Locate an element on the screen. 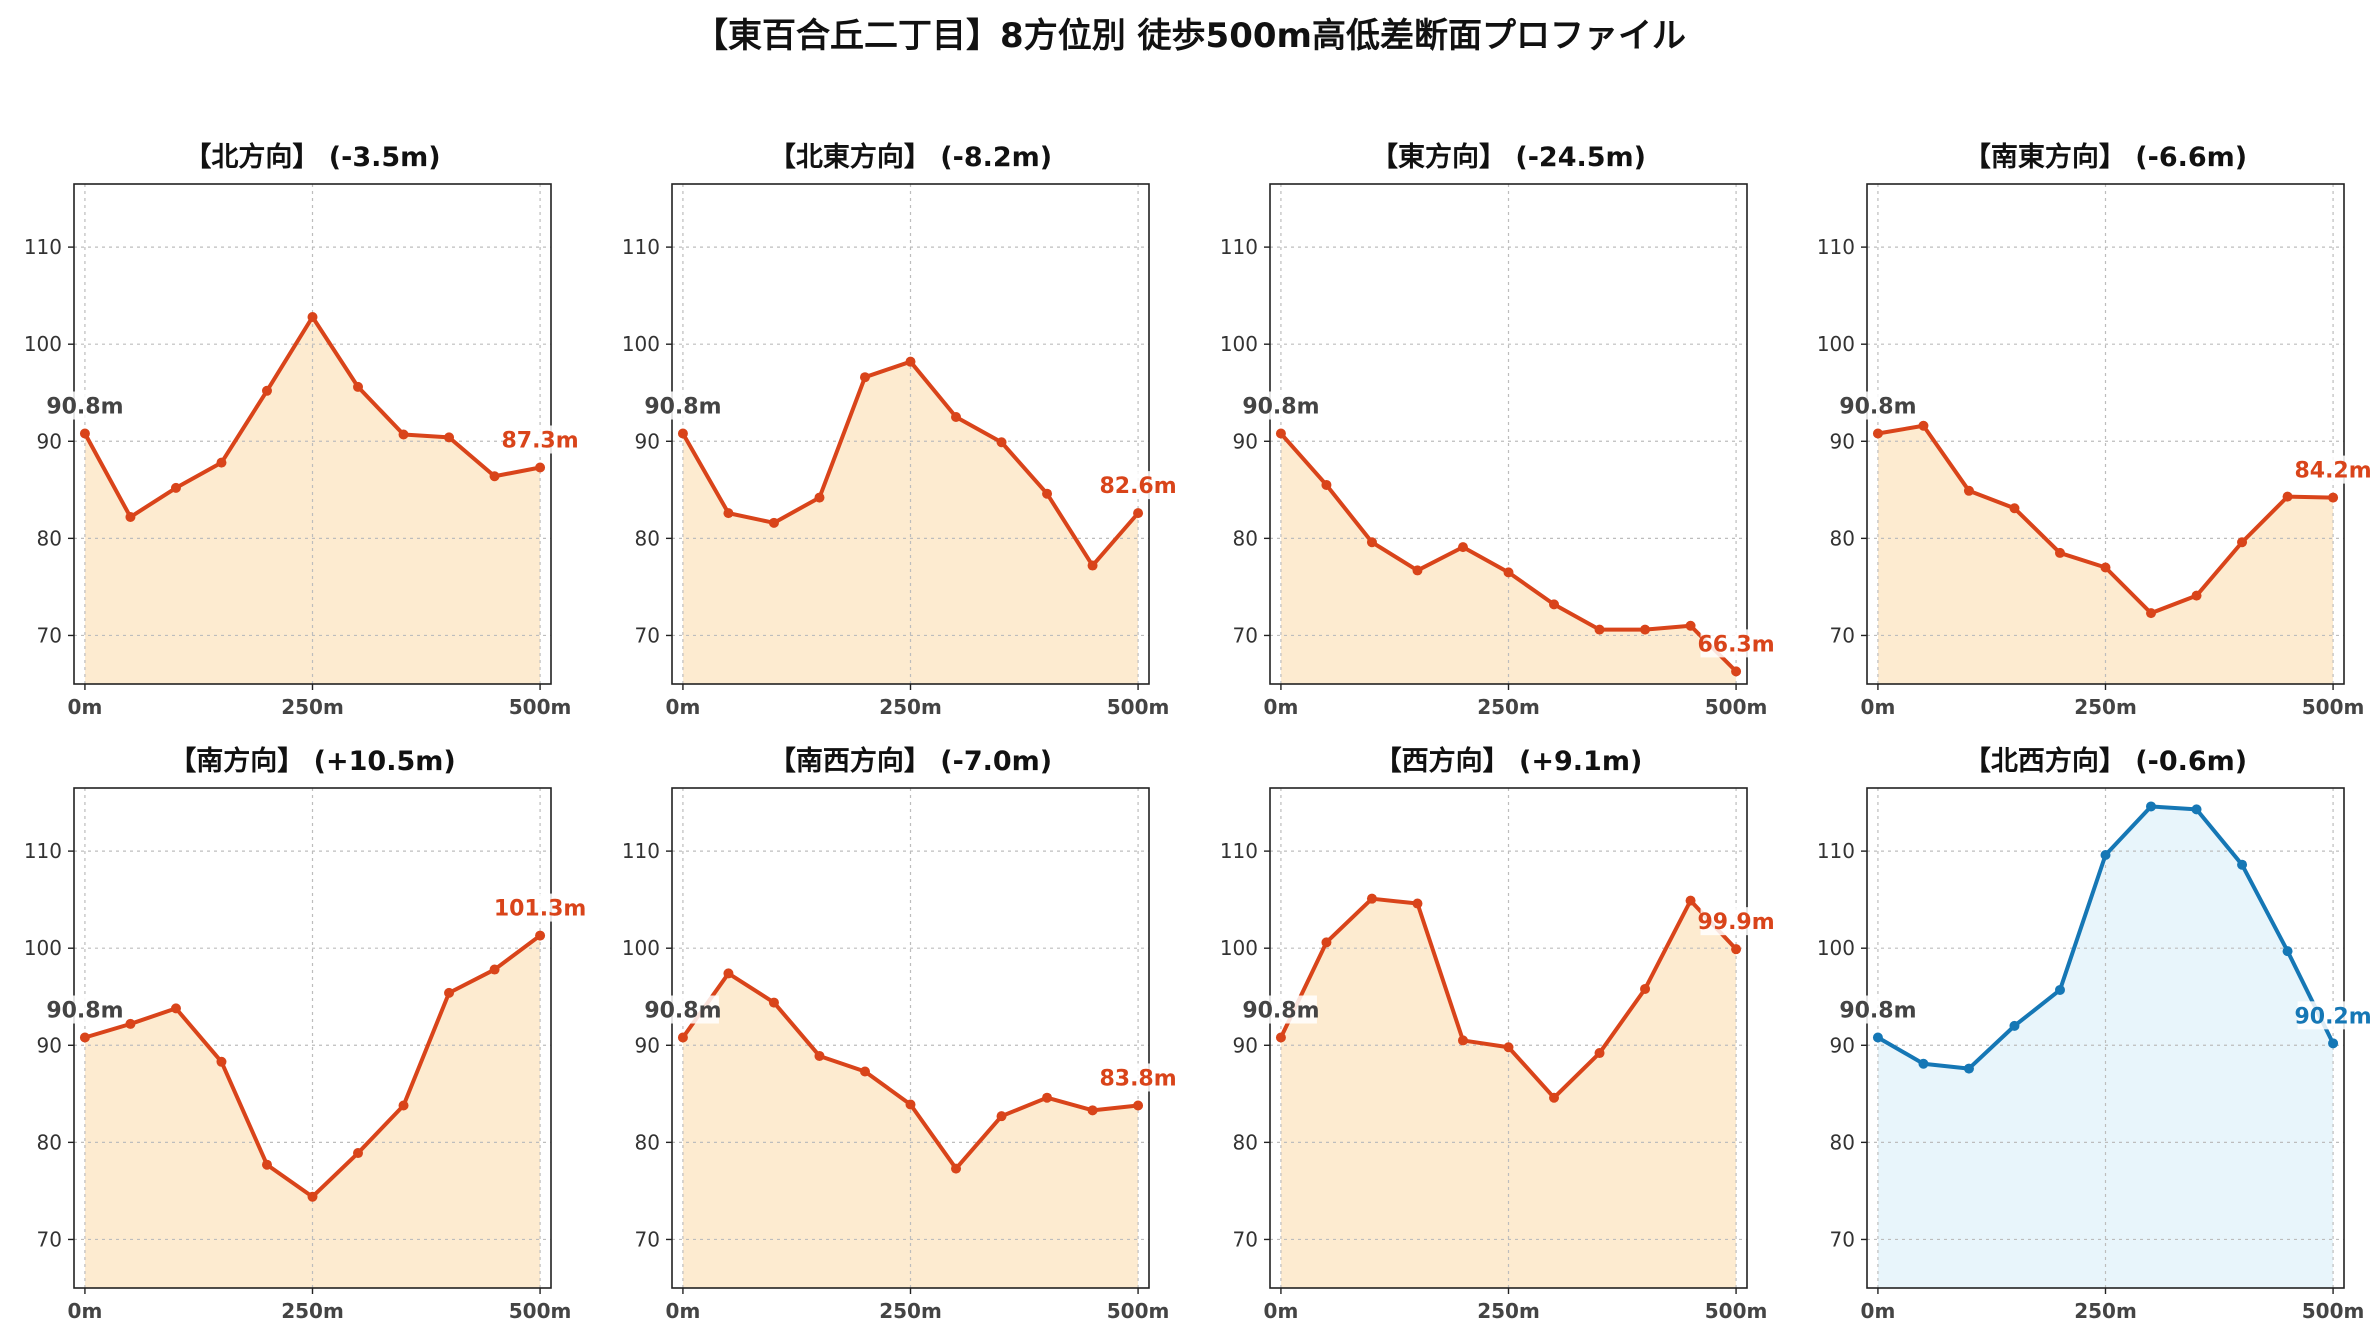  end-elevation-label: 90.2m is located at coordinates (2332, 1016).